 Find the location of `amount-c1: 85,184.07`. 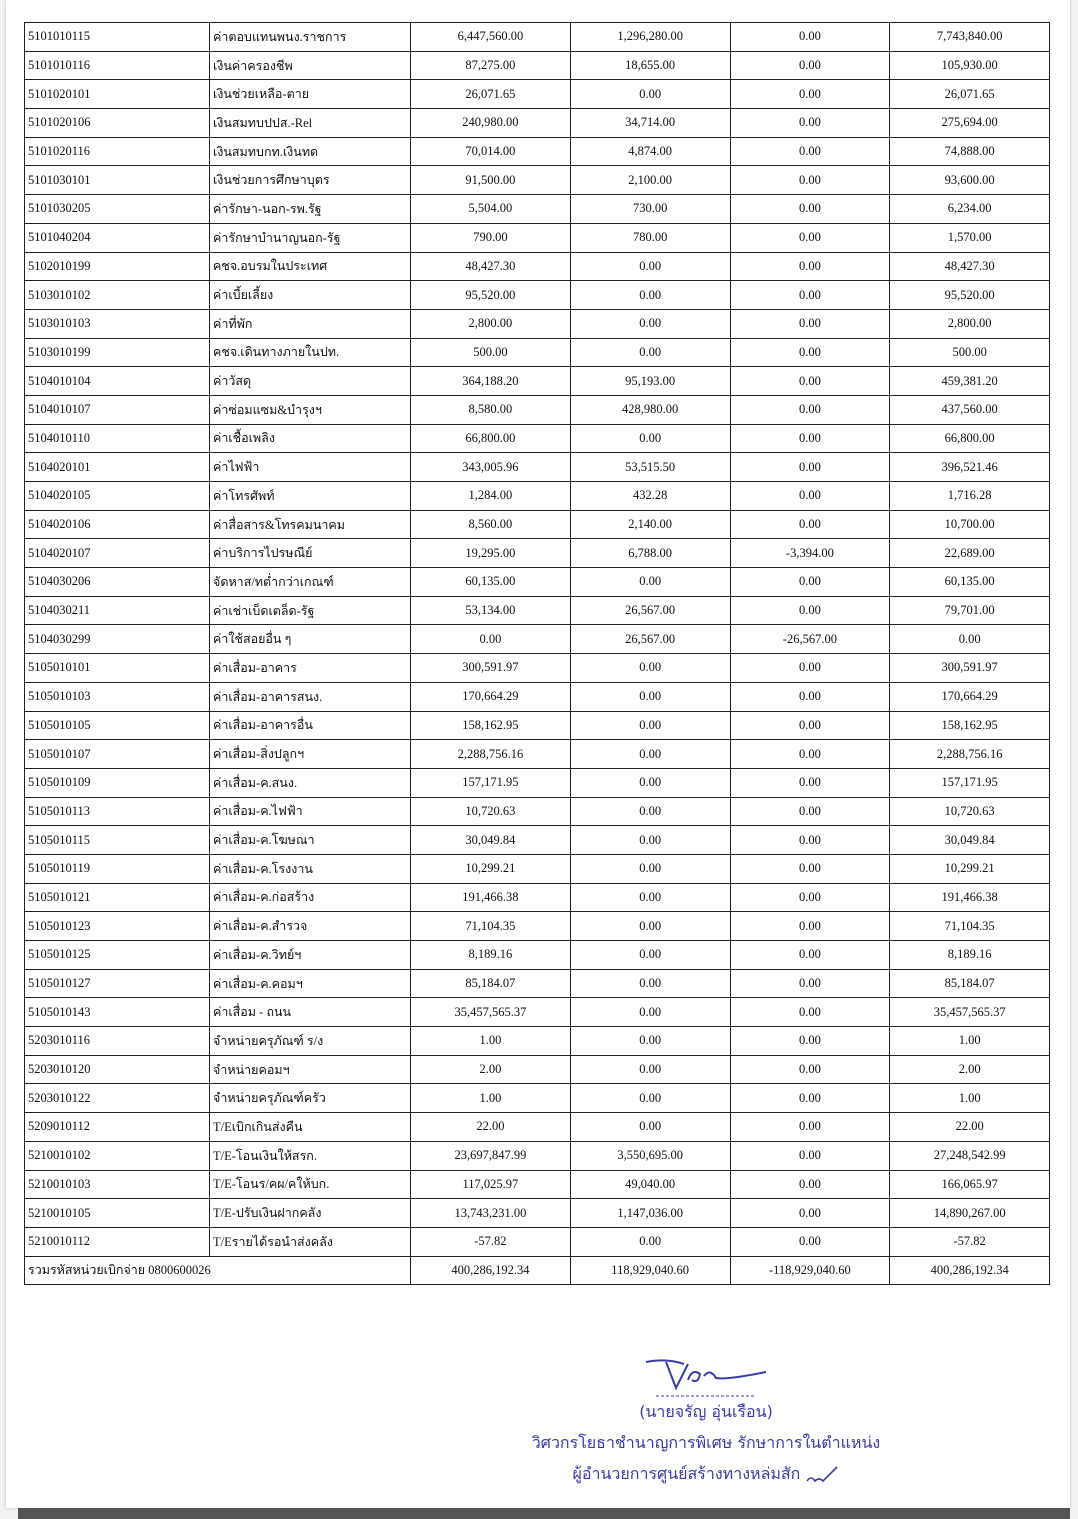

amount-c1: 85,184.07 is located at coordinates (490, 983).